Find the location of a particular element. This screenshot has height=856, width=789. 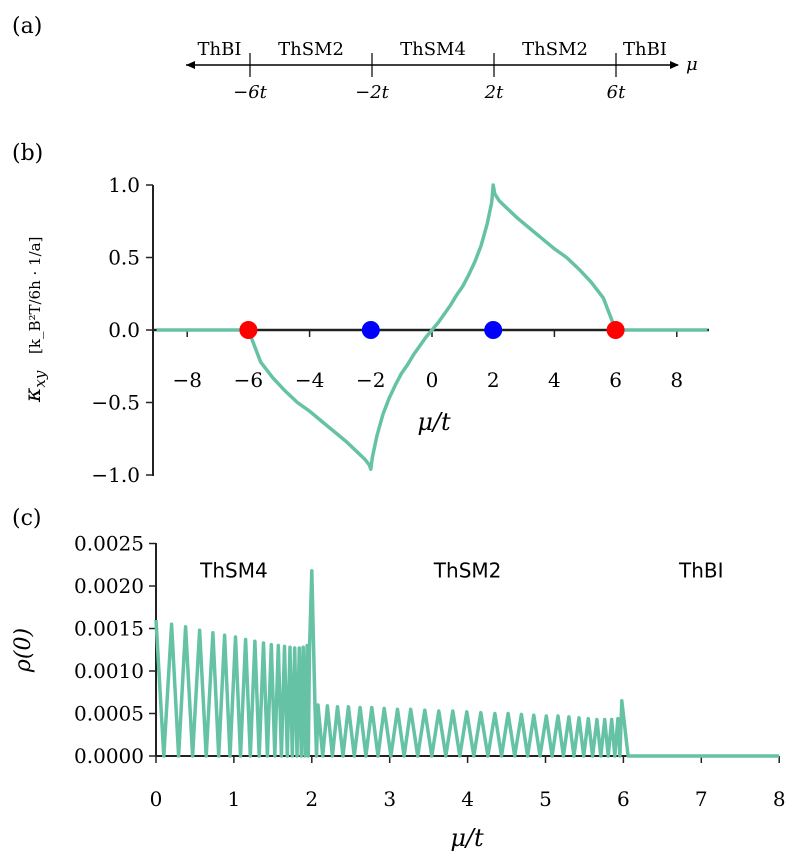

svg-text: κxy is located at coordinates (35, 386).